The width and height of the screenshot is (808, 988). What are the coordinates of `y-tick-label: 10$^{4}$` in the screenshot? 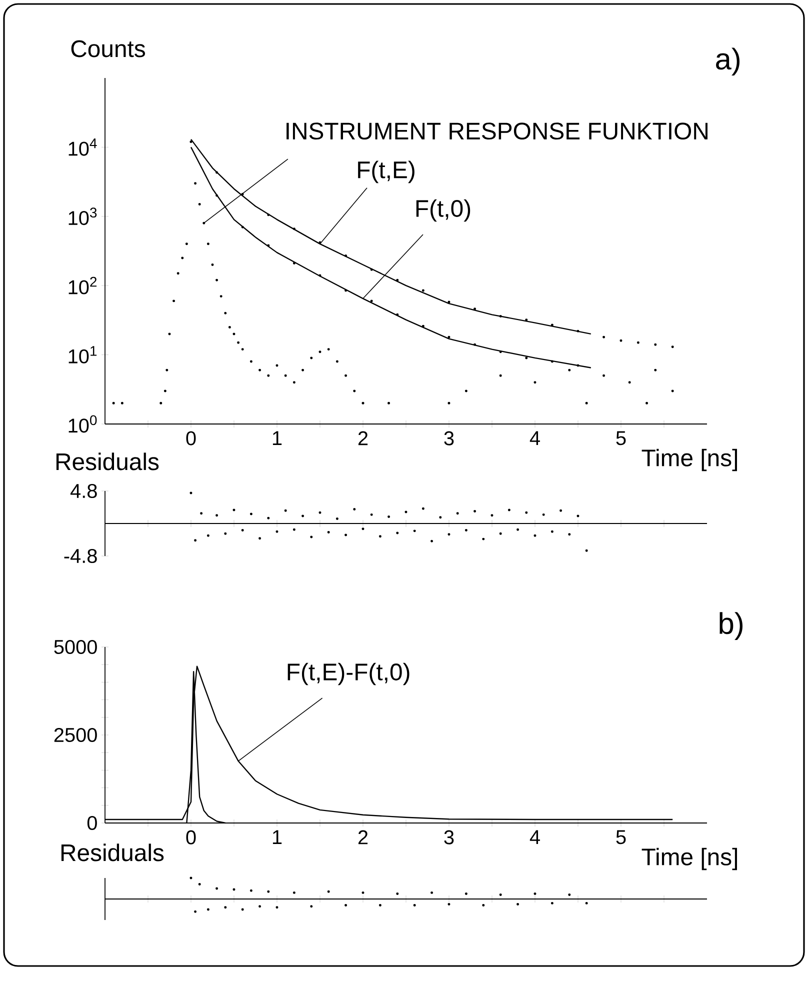 It's located at (82, 147).